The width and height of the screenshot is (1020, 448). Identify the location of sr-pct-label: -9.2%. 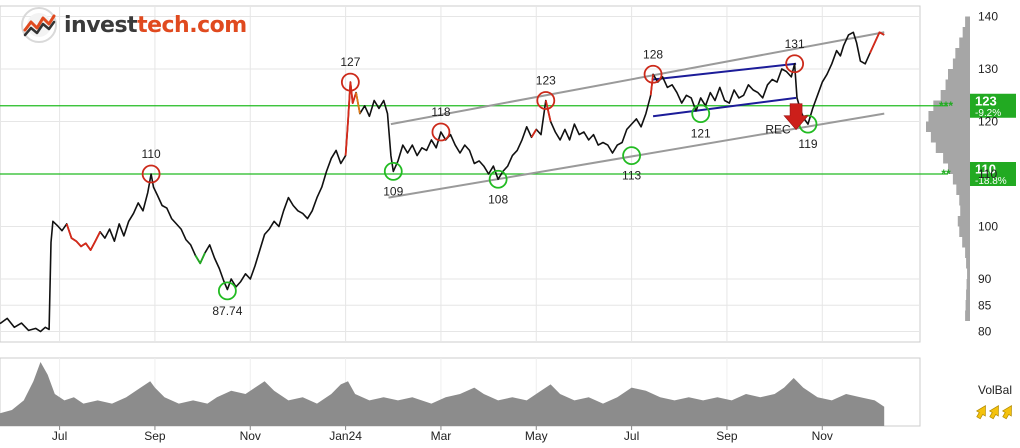
(988, 113).